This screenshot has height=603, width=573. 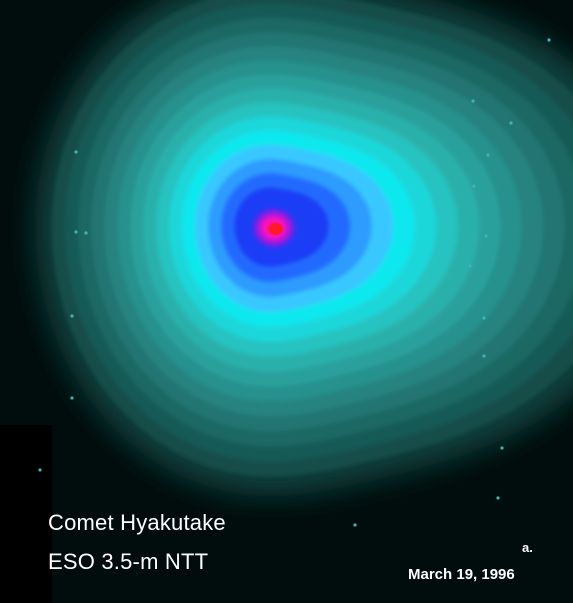 What do you see at coordinates (137, 522) in the screenshot?
I see `comet-title: Comet Hyakutake` at bounding box center [137, 522].